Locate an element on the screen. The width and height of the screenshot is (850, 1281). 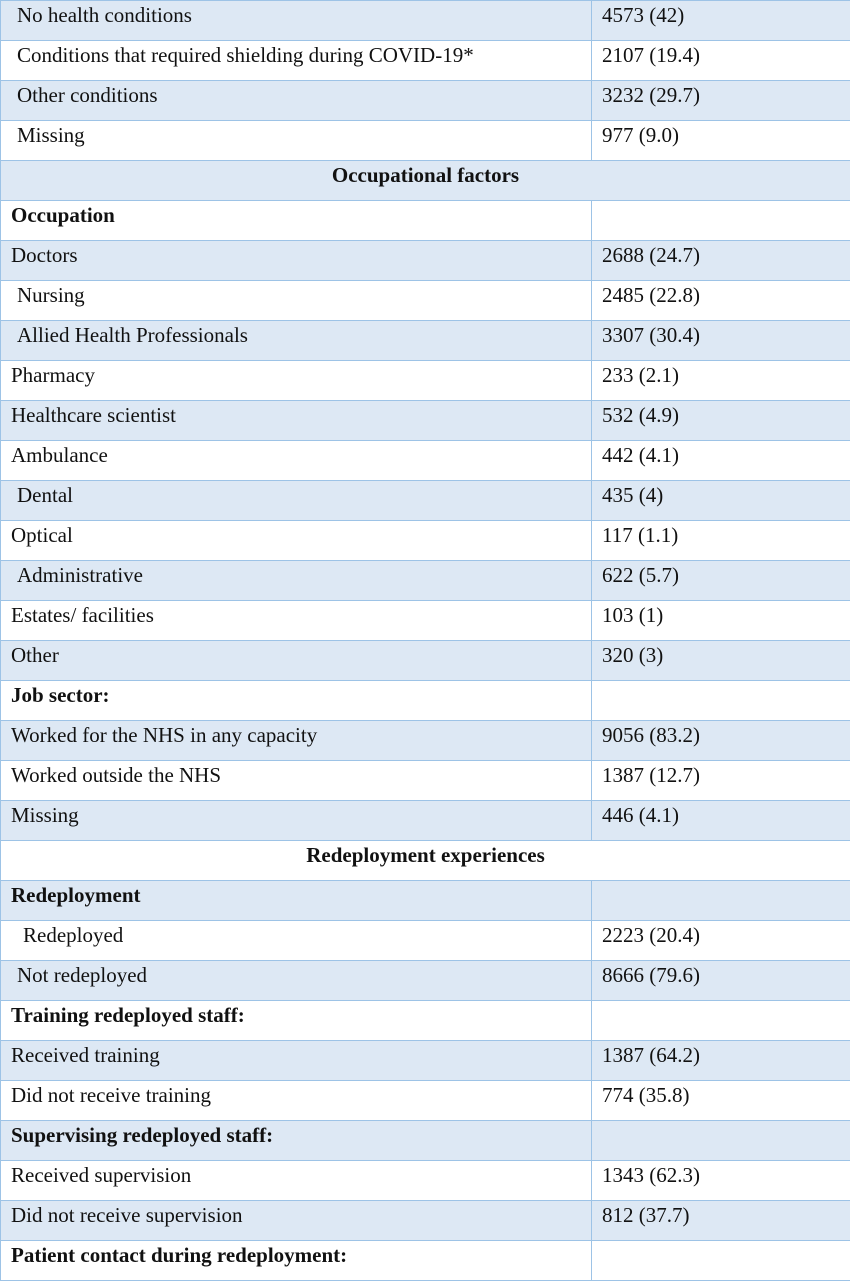
row-label: Not redeployed is located at coordinates (296, 981).